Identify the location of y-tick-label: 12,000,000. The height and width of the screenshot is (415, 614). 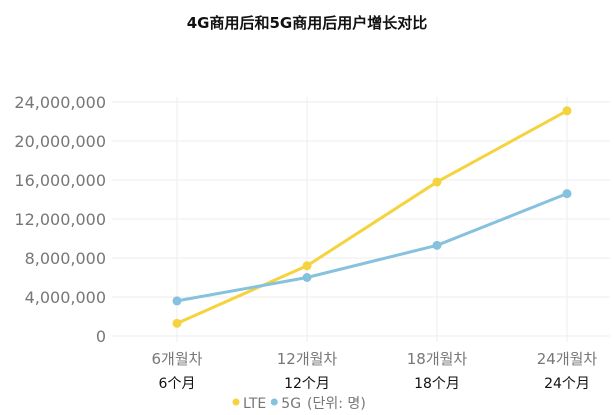
(60, 219).